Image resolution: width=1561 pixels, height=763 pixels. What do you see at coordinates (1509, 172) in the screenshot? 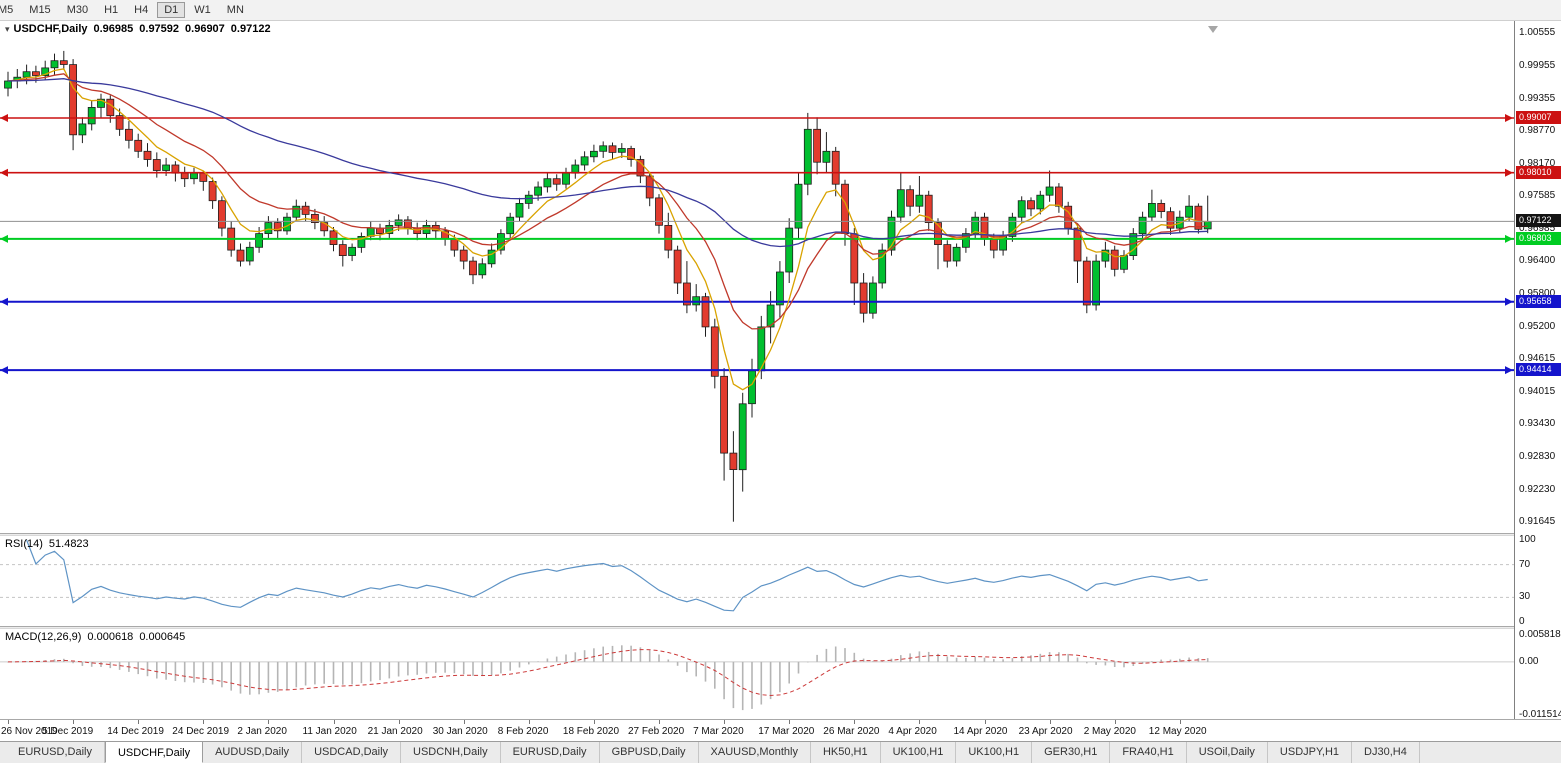
I see `resistance-line-lower-right-end` at bounding box center [1509, 172].